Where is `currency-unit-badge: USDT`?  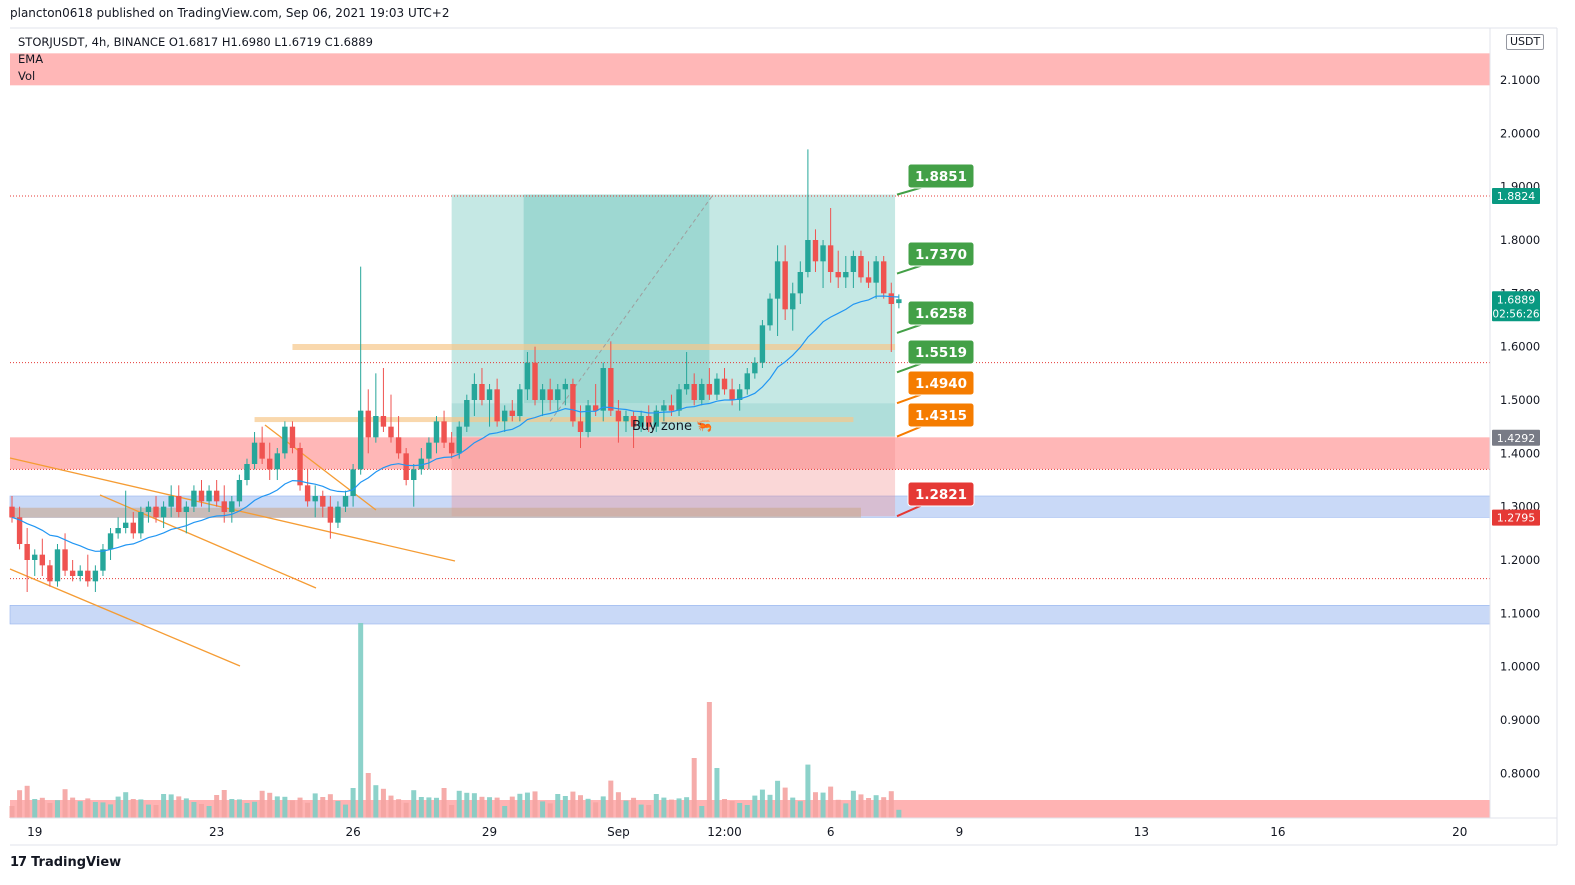
currency-unit-badge: USDT is located at coordinates (1525, 42).